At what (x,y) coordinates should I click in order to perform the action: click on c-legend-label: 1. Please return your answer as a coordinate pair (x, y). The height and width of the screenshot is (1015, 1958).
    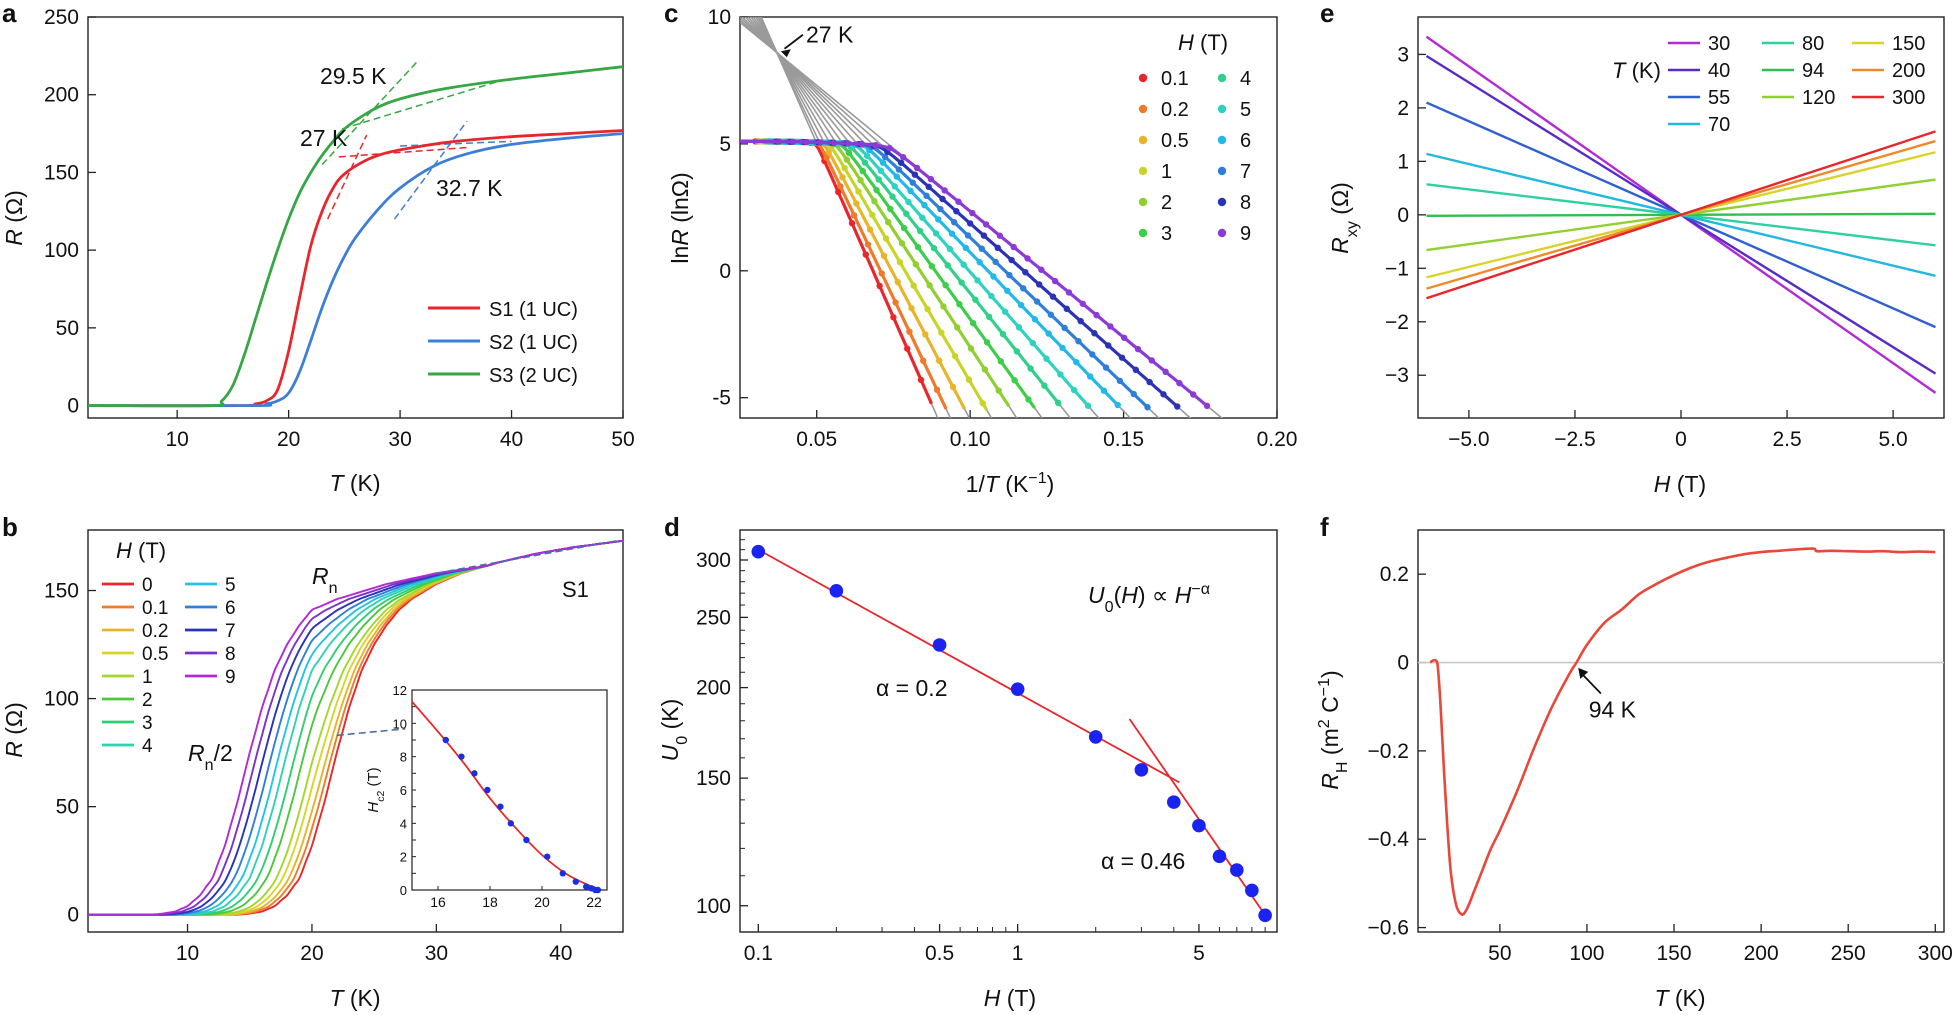
    Looking at the image, I should click on (1166, 172).